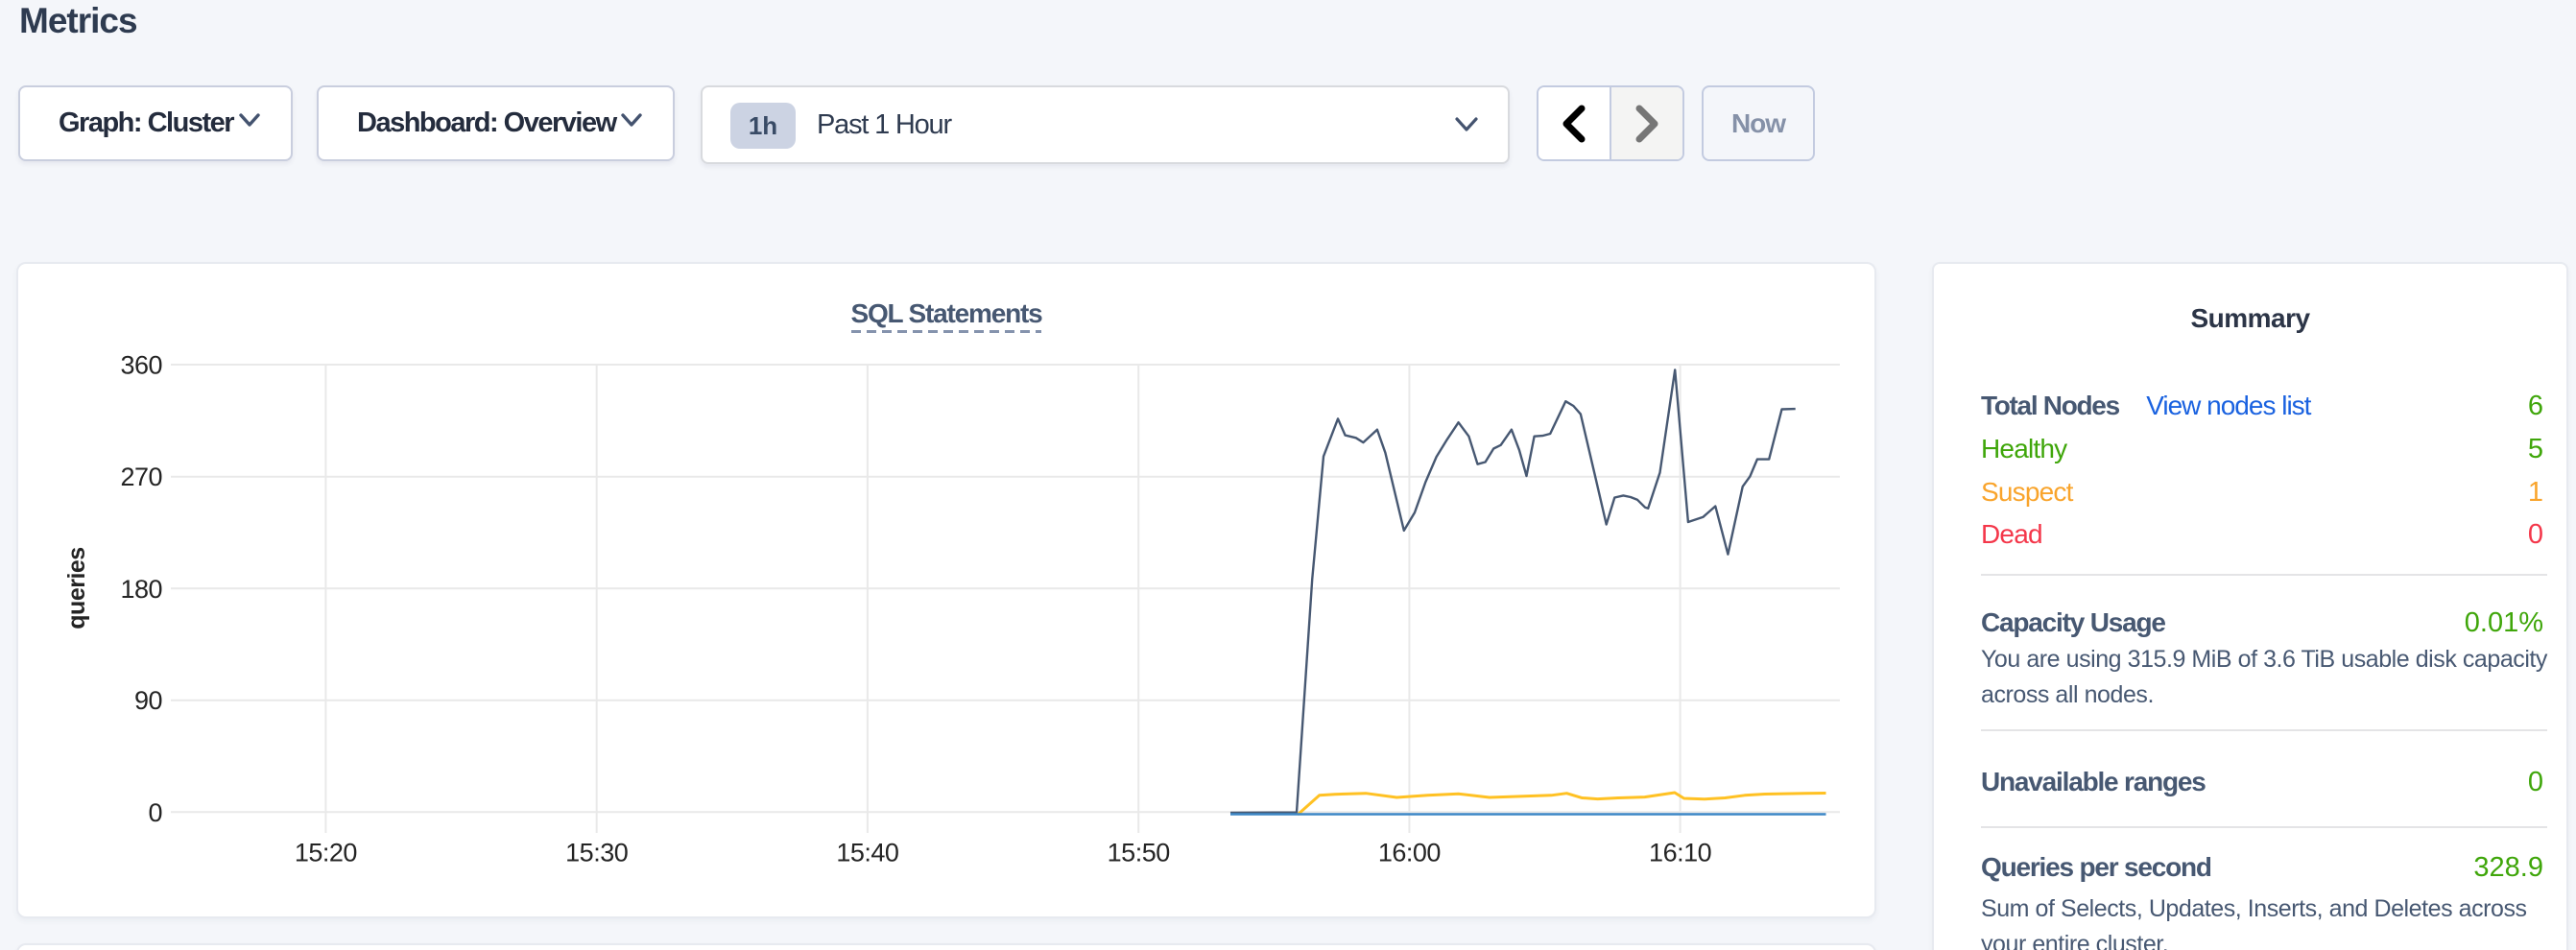 This screenshot has height=950, width=2576. Describe the element at coordinates (1139, 853) in the screenshot. I see `svg-text: 15:50` at that location.